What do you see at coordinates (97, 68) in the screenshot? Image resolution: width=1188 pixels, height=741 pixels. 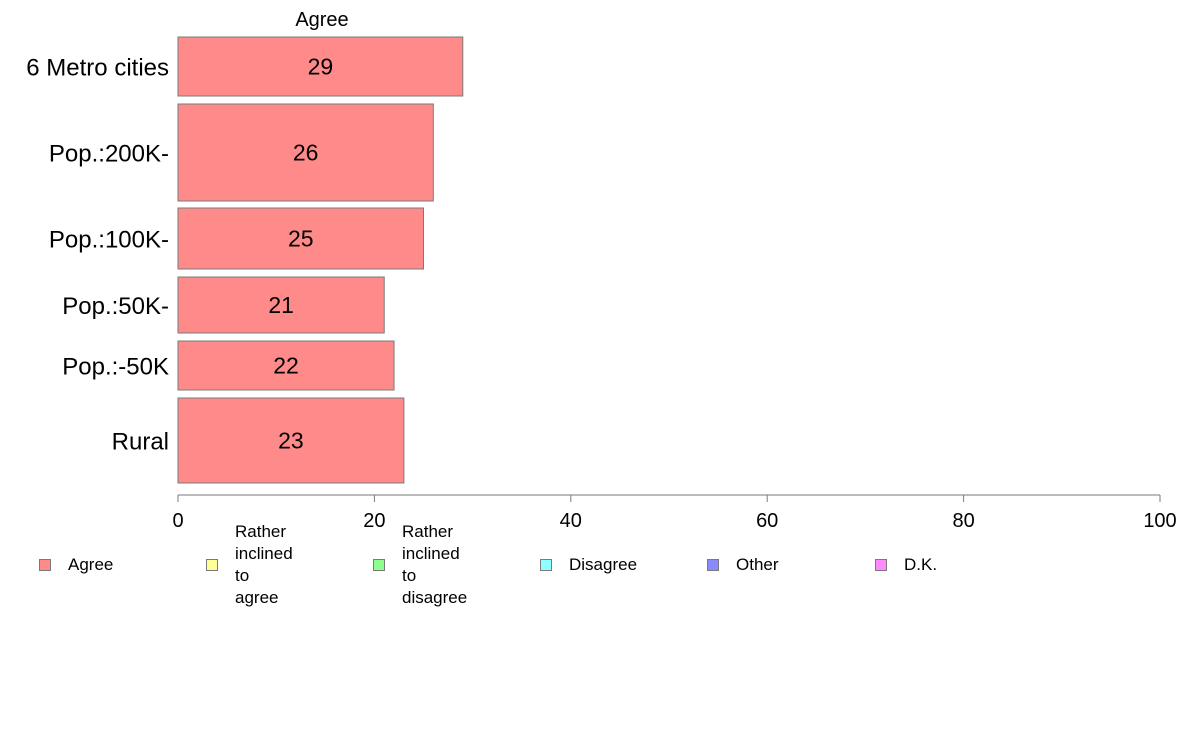 I see `category-label: 6 Metro cities` at bounding box center [97, 68].